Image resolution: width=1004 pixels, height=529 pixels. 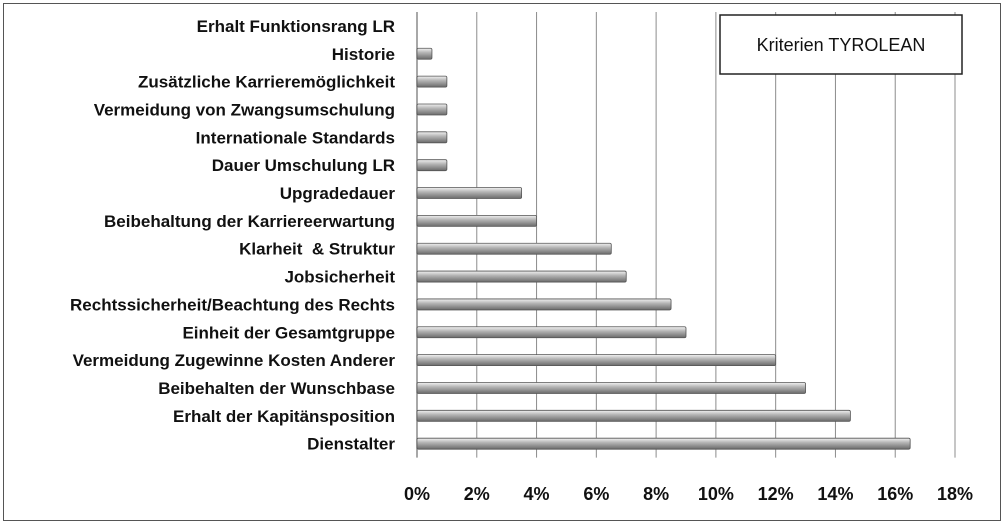 What do you see at coordinates (656, 494) in the screenshot?
I see `x-tick-label: 8%` at bounding box center [656, 494].